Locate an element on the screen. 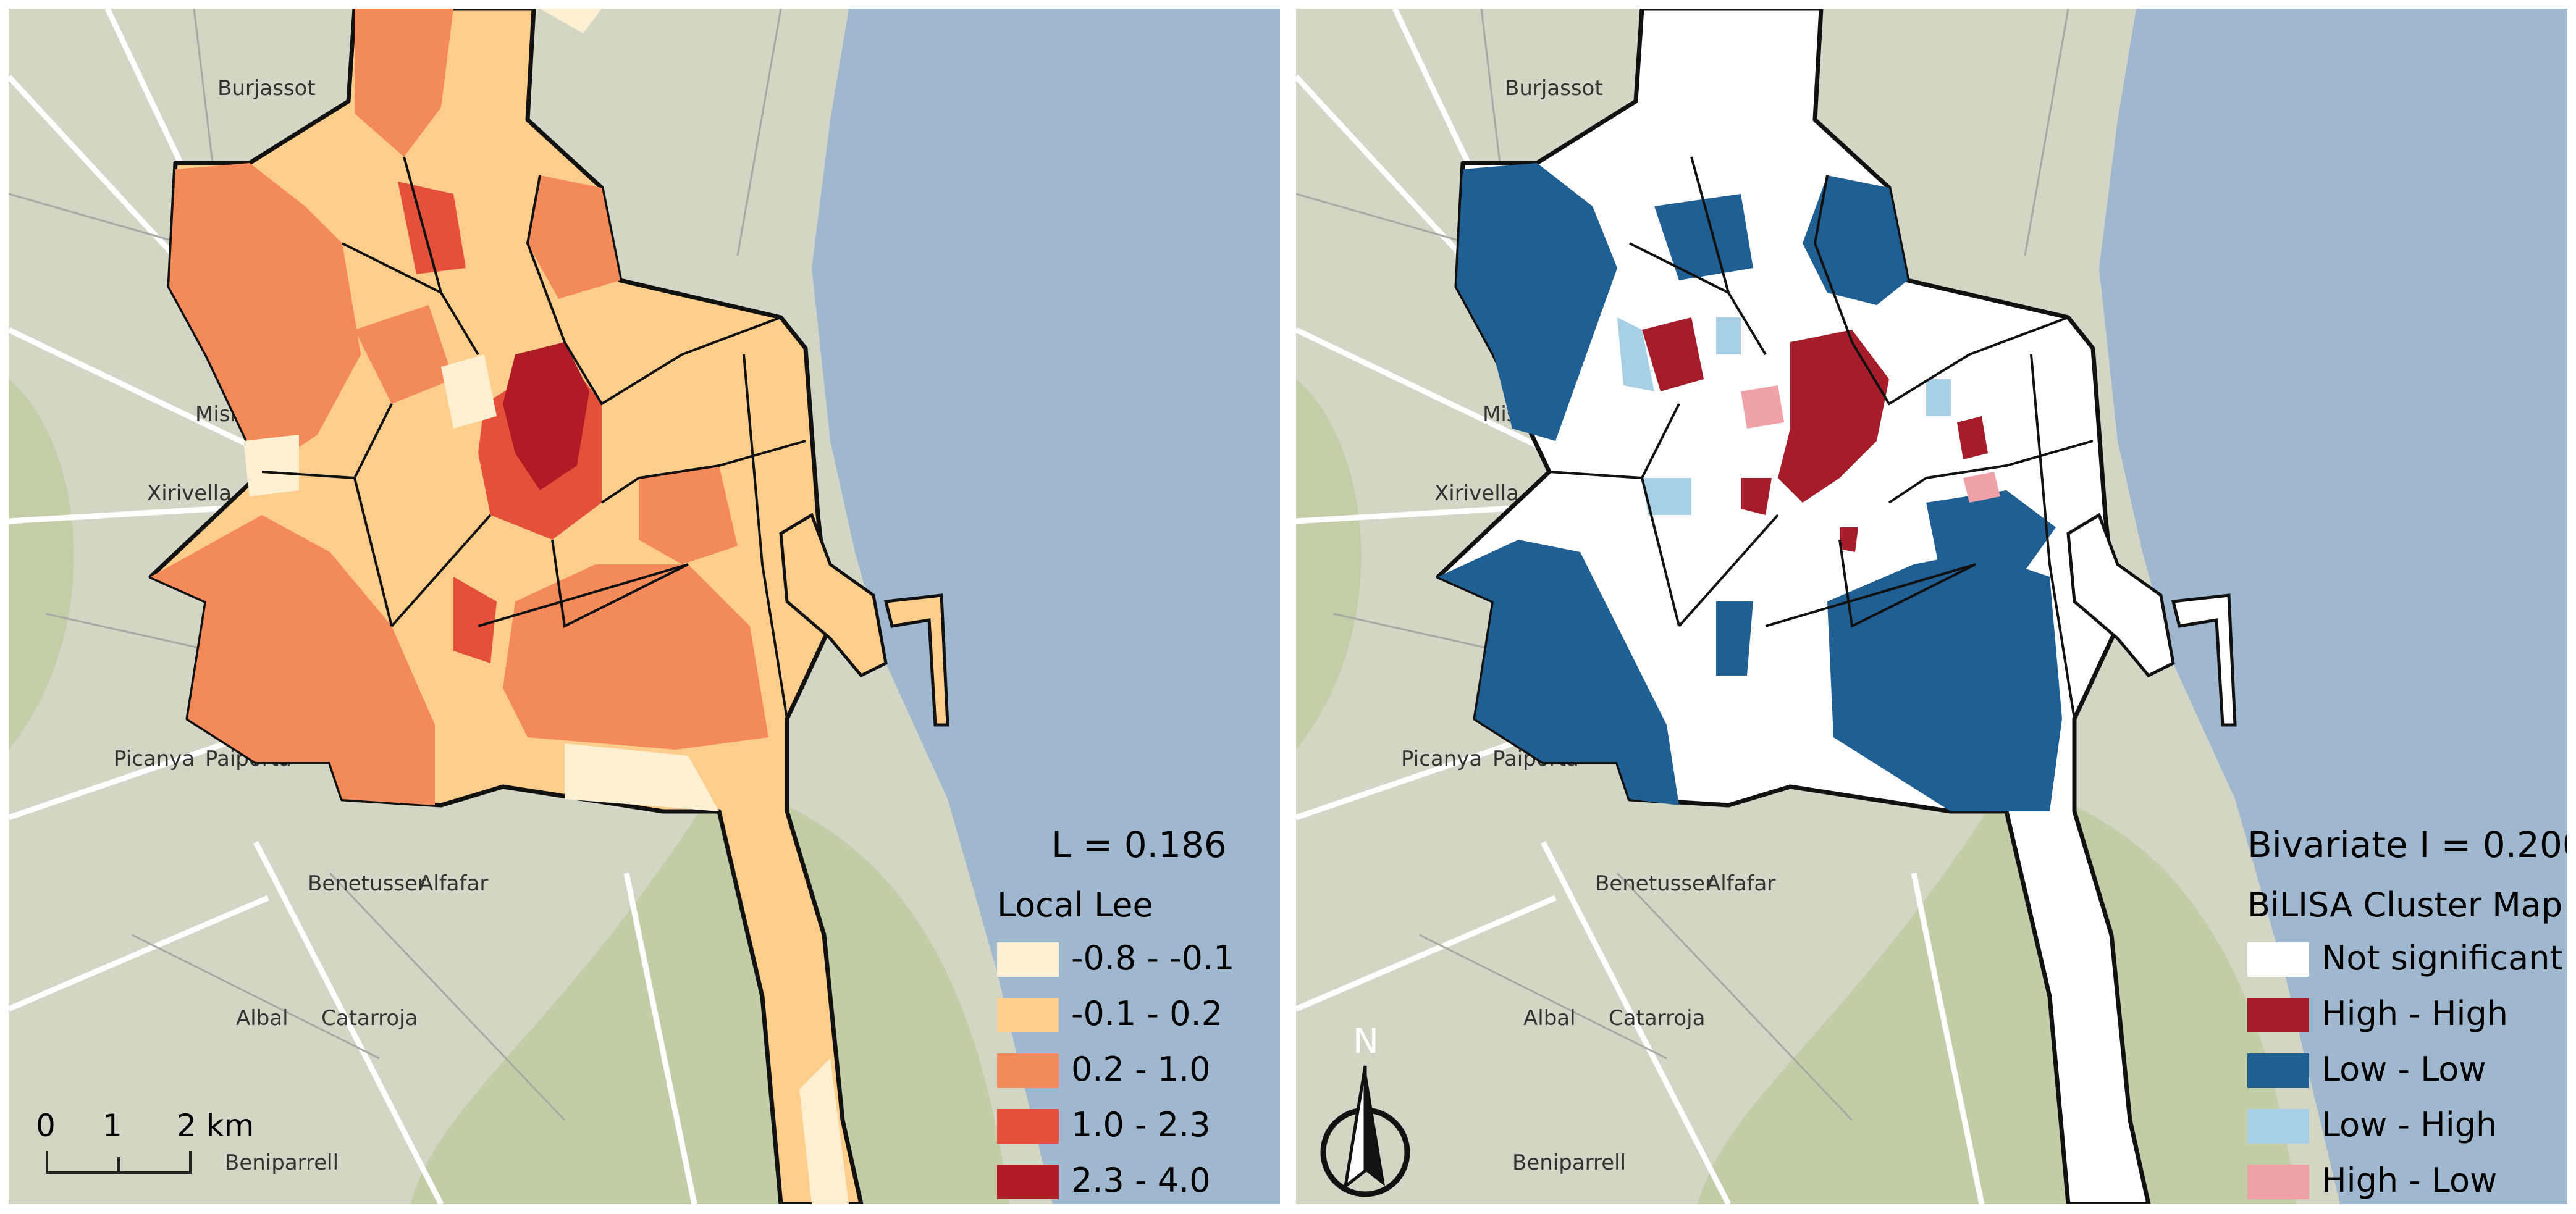 The width and height of the screenshot is (2576, 1214). cluster-high-high-center is located at coordinates (1833, 417).